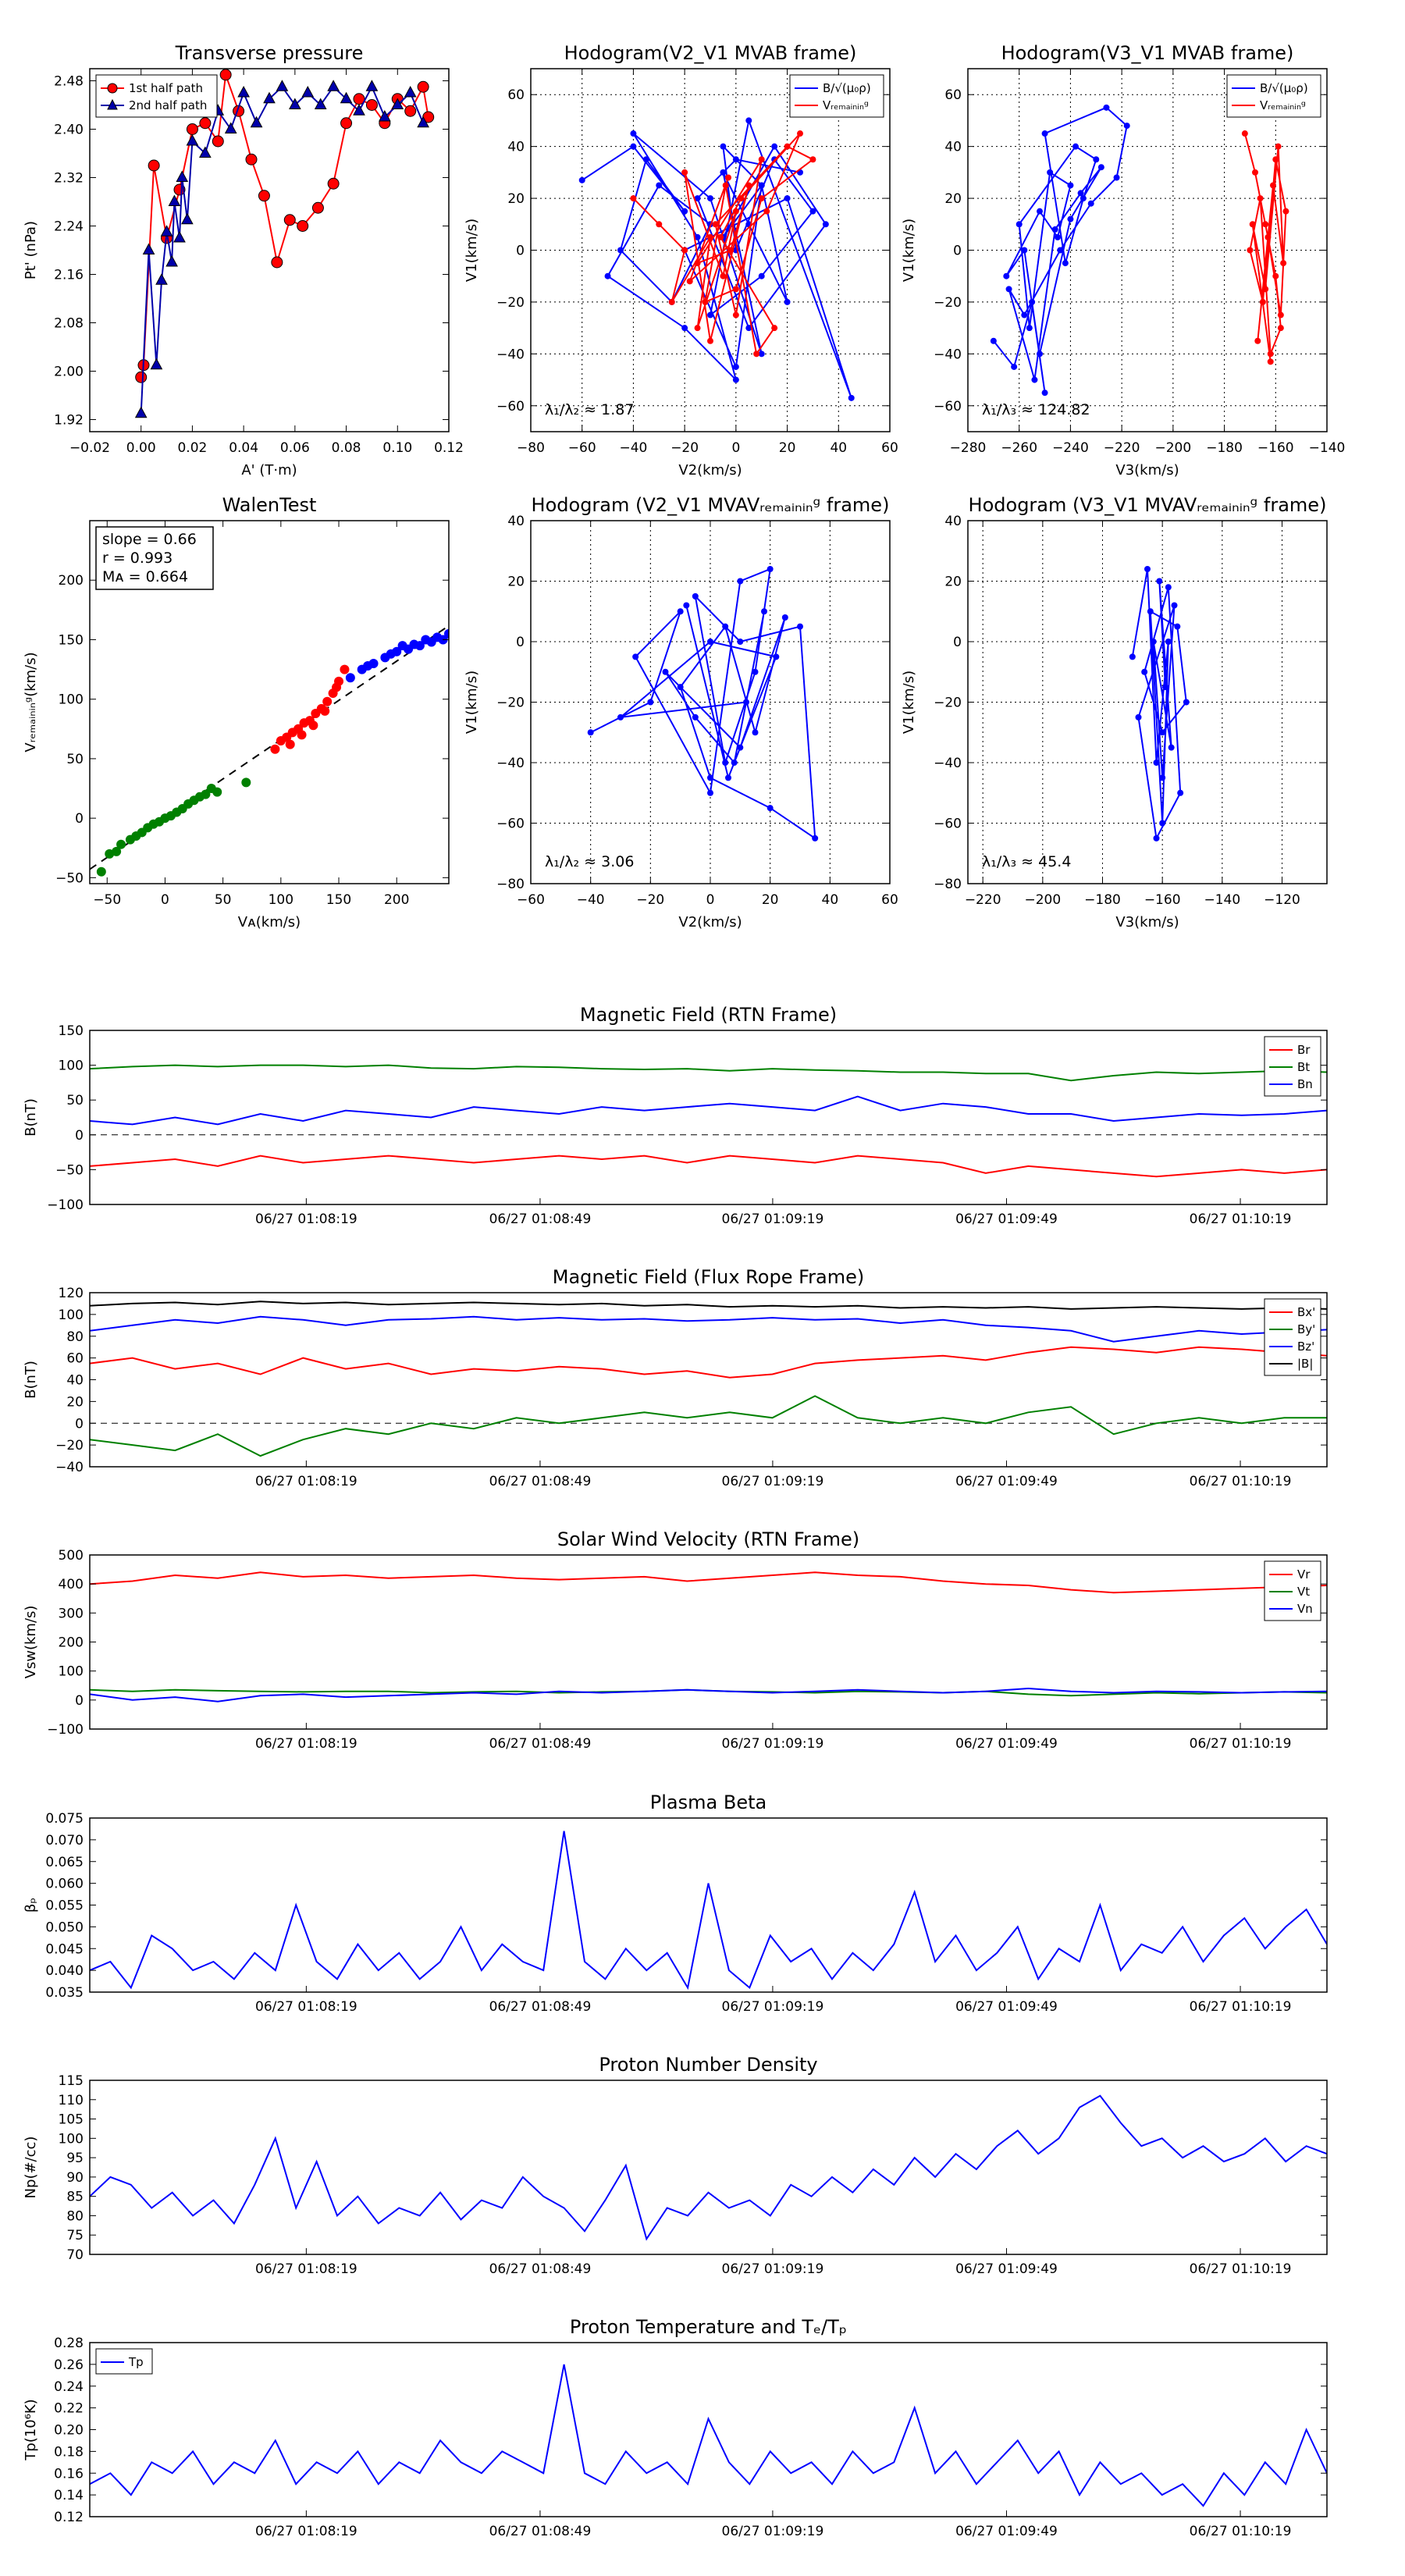 The width and height of the screenshot is (1405, 2576). What do you see at coordinates (472, 702) in the screenshot?
I see `y-axis-label: V1(km/s)` at bounding box center [472, 702].